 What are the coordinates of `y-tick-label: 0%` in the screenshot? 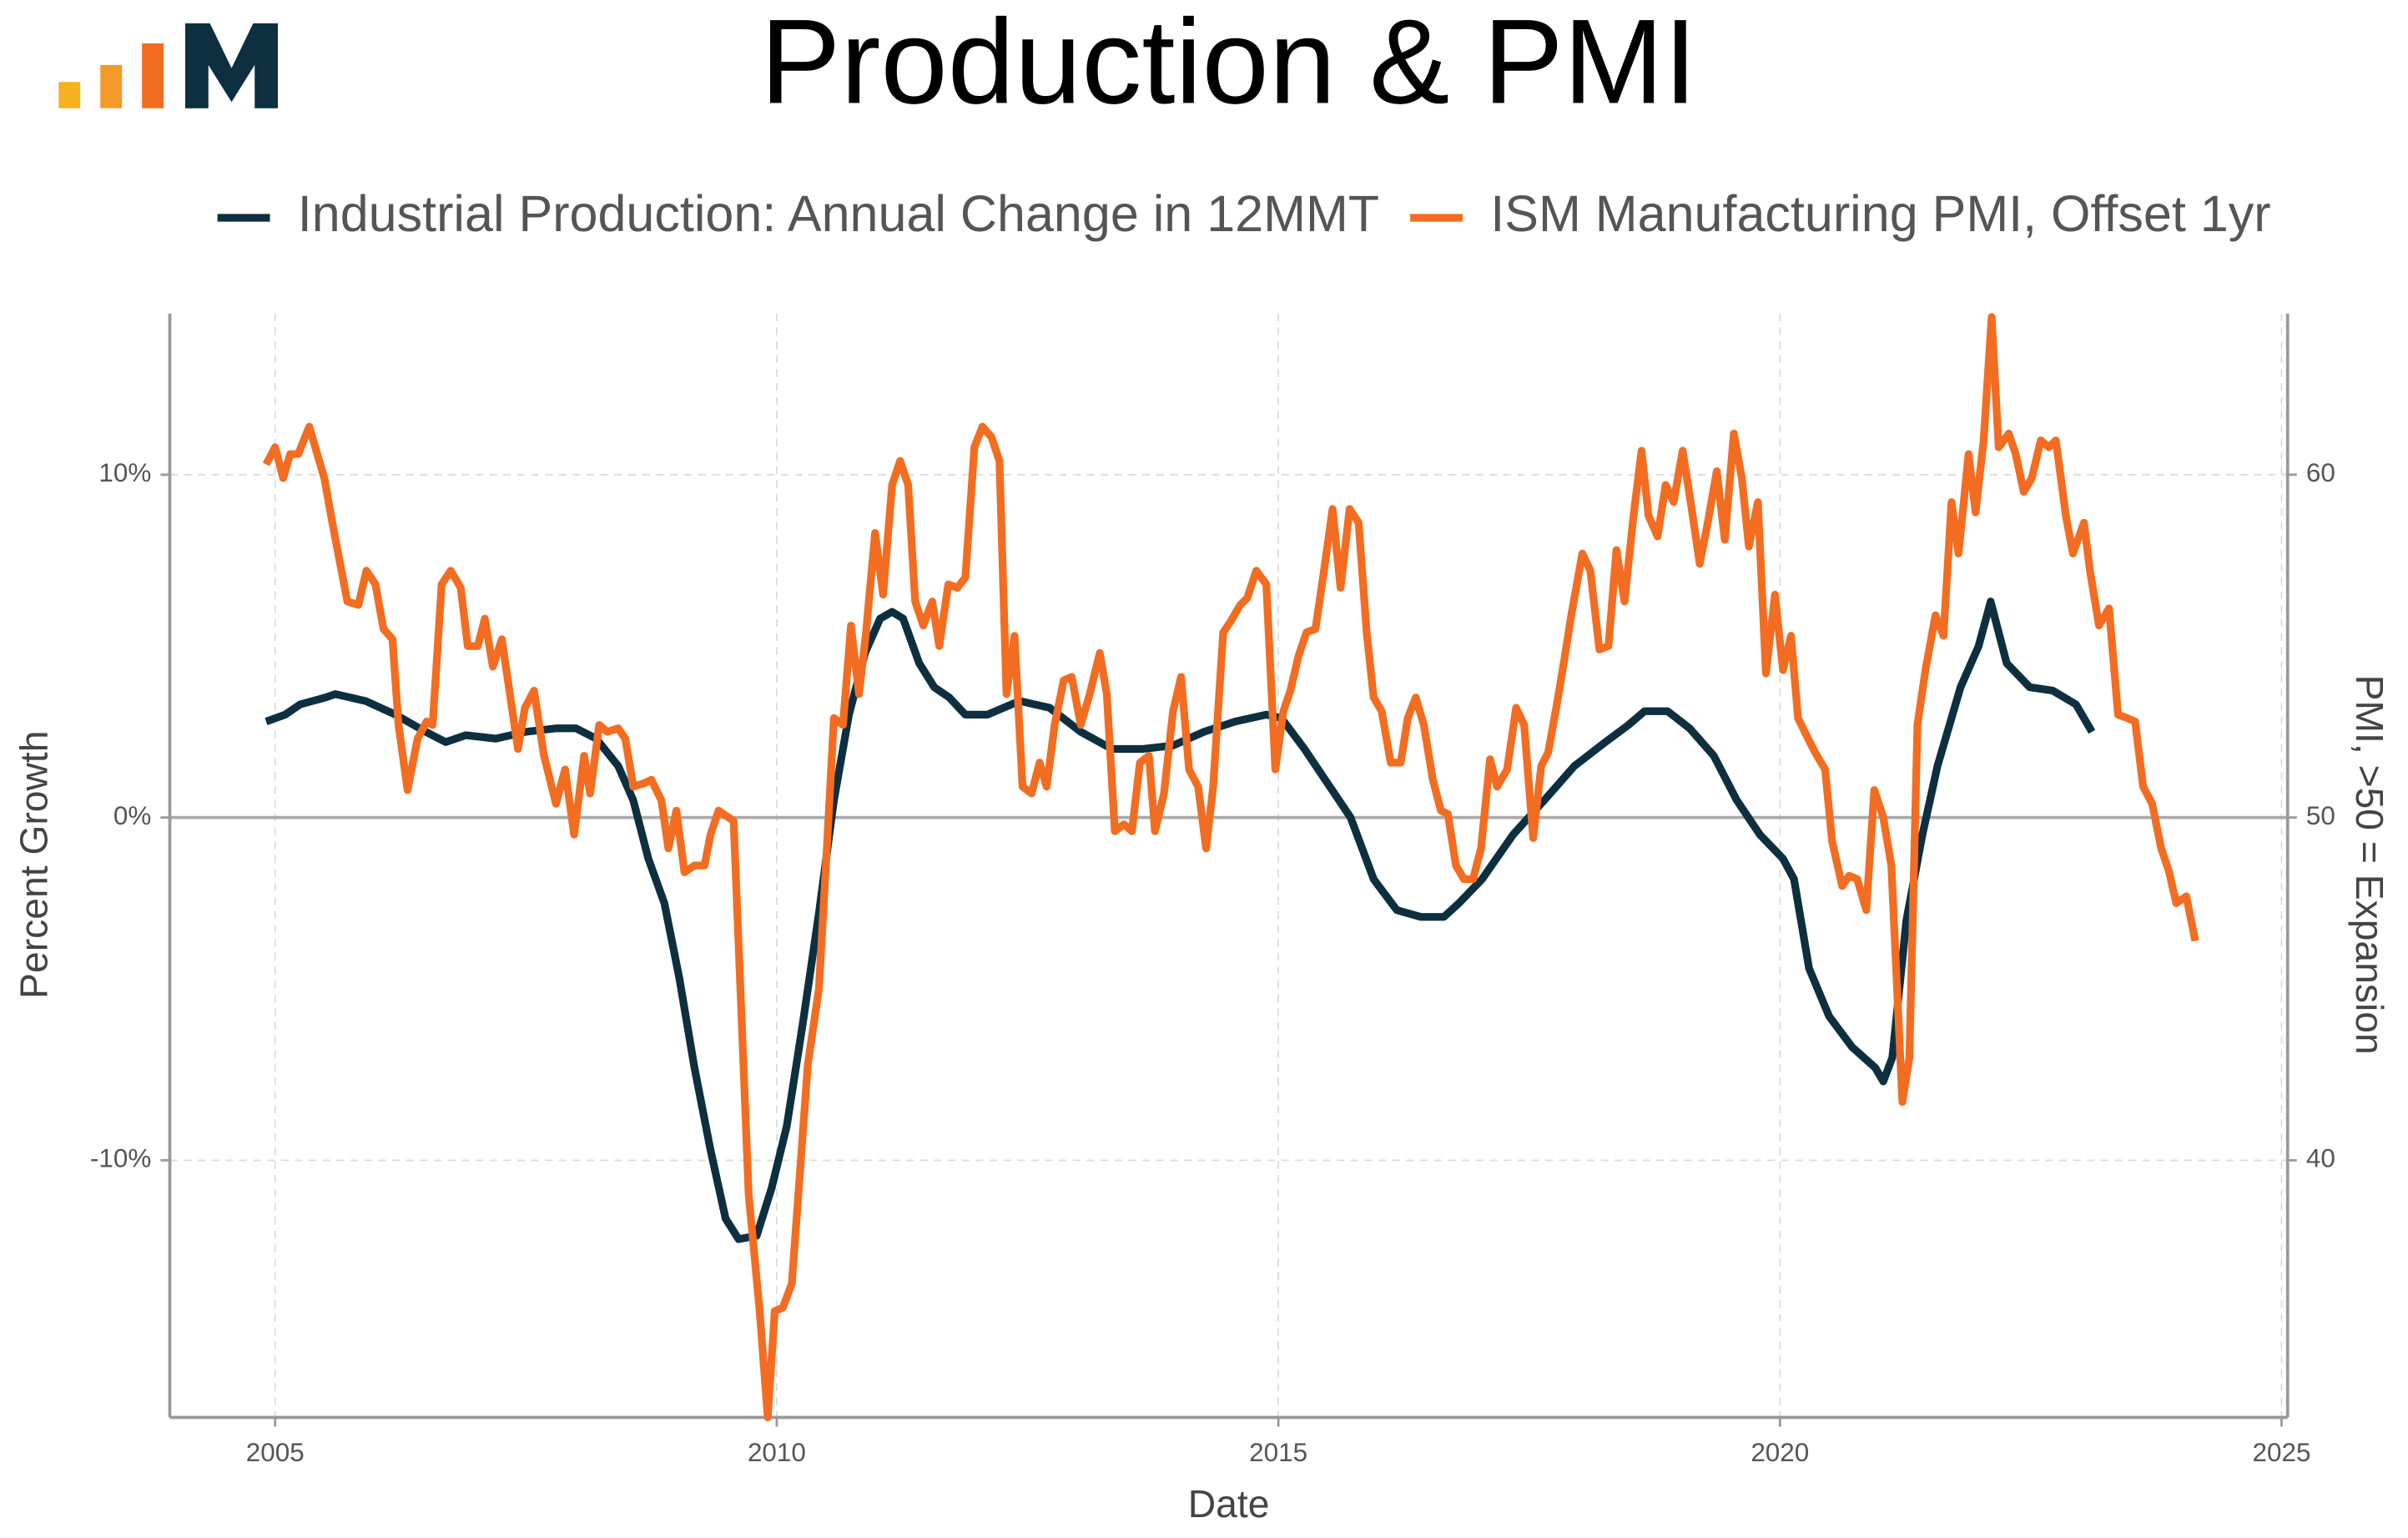 It's located at (132, 815).